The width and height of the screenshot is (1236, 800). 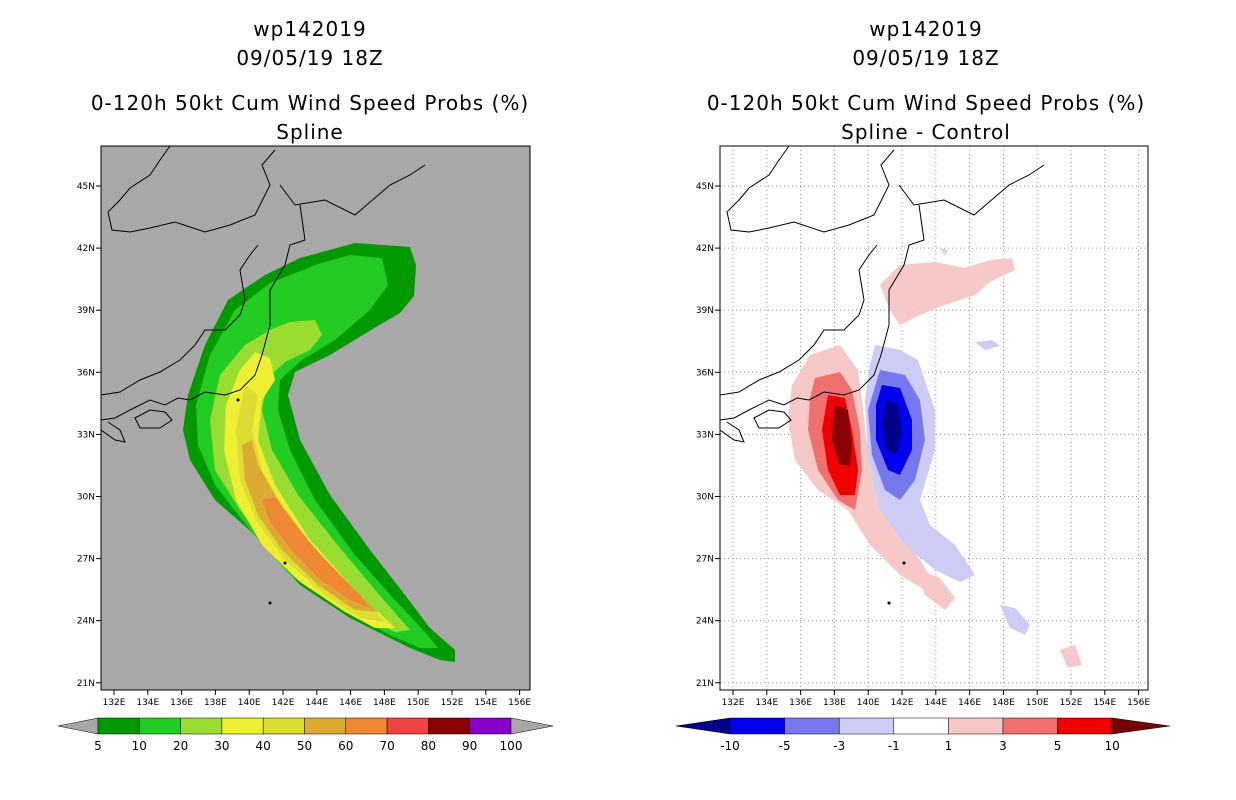 I want to click on lon-label: 152E, so click(x=1071, y=703).